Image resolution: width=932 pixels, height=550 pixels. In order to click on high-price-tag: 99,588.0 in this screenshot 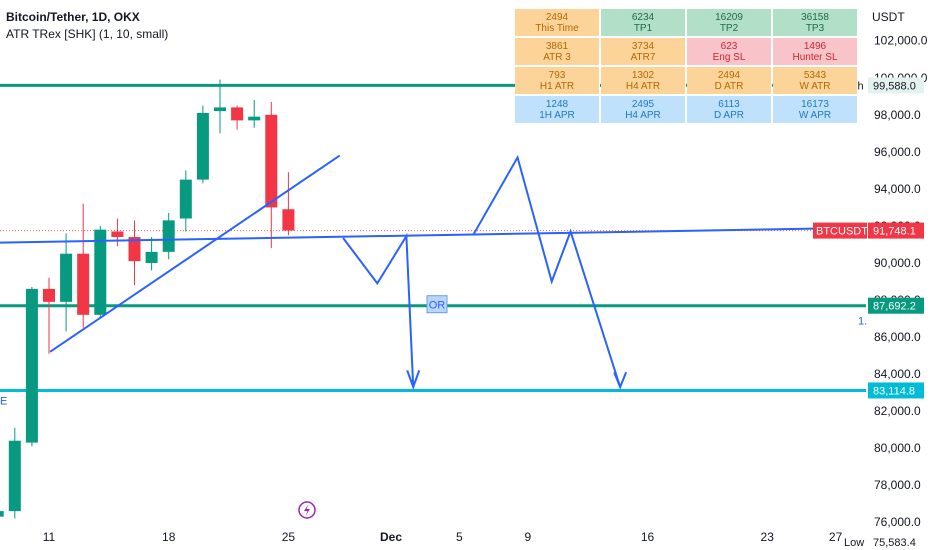, I will do `click(894, 86)`.